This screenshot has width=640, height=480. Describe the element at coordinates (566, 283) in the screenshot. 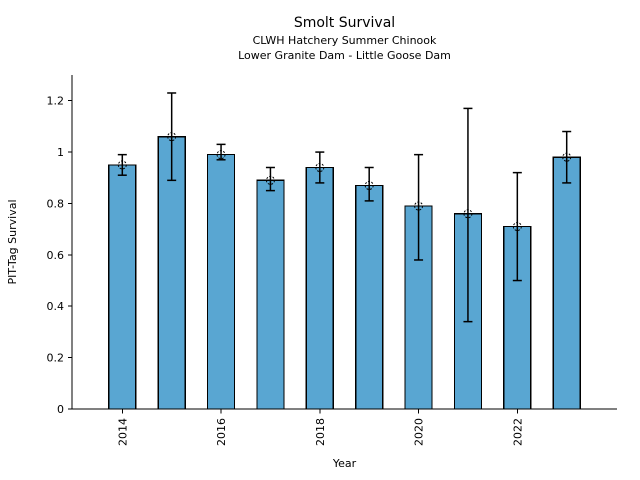

I see `bar-2023` at that location.